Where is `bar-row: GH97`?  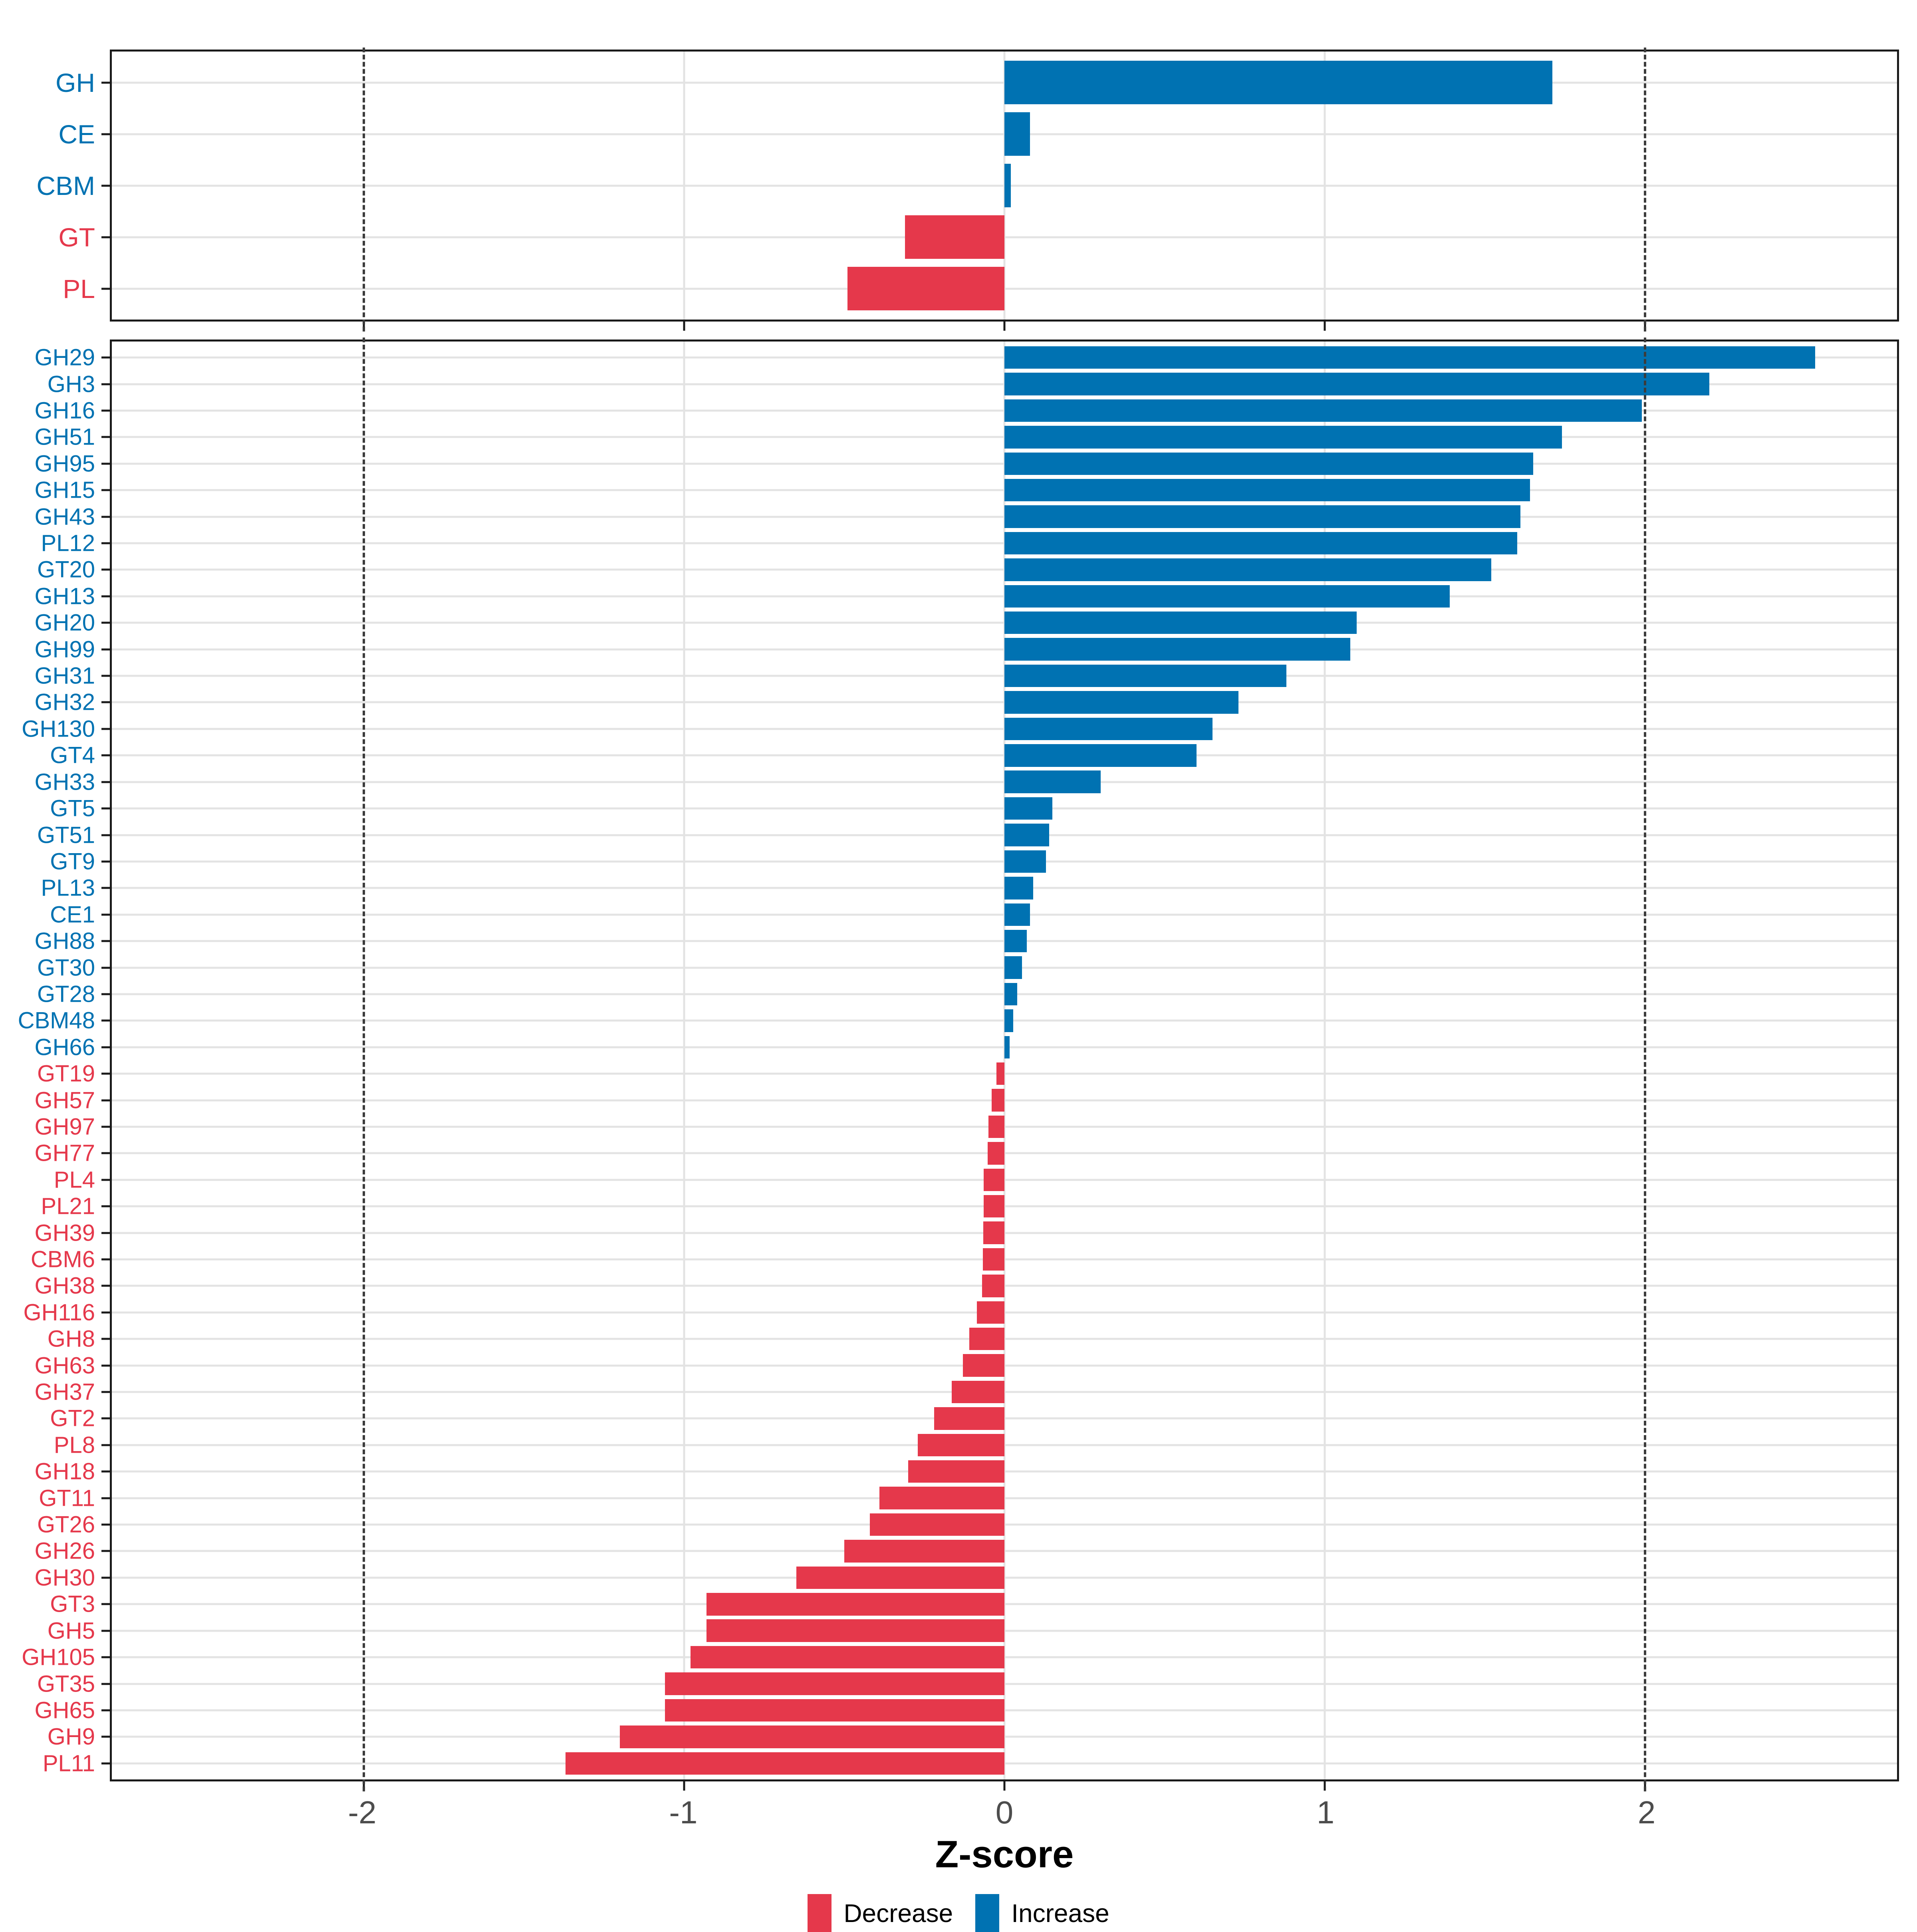 bar-row: GH97 is located at coordinates (965, 1127).